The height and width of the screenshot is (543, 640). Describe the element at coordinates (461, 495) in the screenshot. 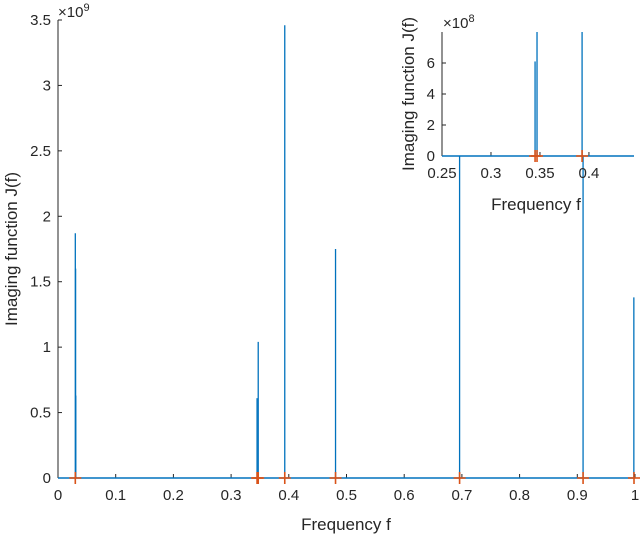

I see `x-tick-label: 0.7` at that location.